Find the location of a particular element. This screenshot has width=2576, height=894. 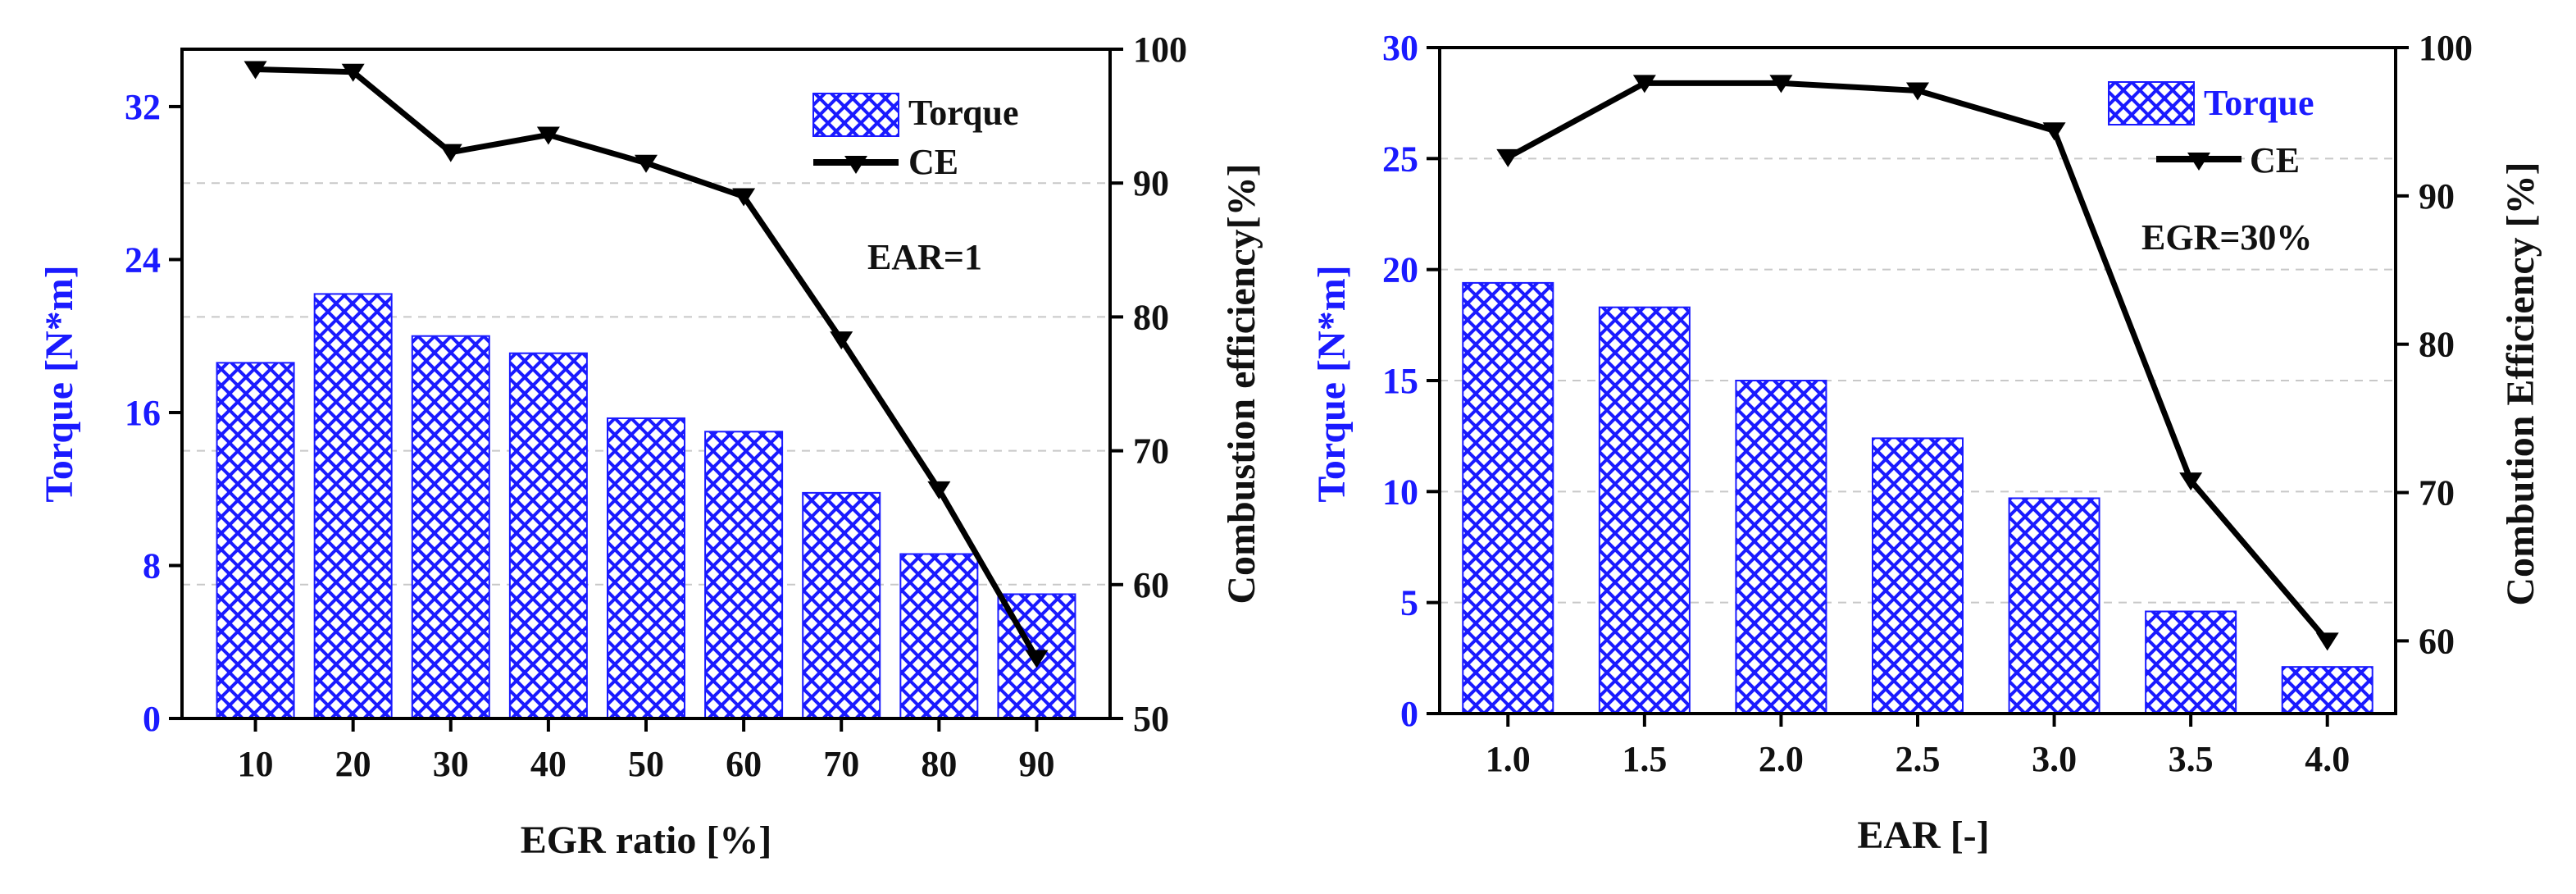

chart-right-legend: Torque CE is located at coordinates (2211, 130).